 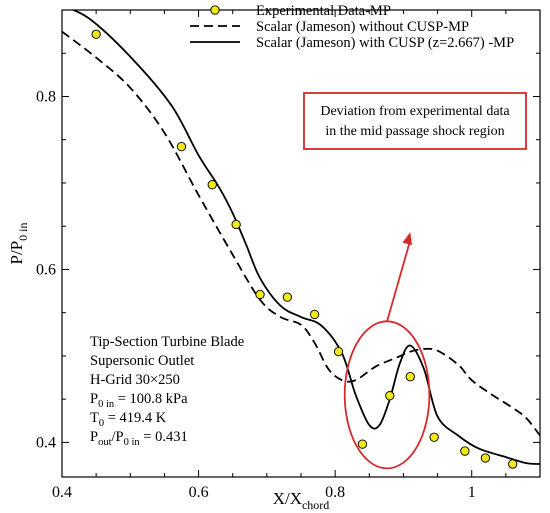 What do you see at coordinates (415, 111) in the screenshot?
I see `annotation-text-line1: Deviation from experimental data` at bounding box center [415, 111].